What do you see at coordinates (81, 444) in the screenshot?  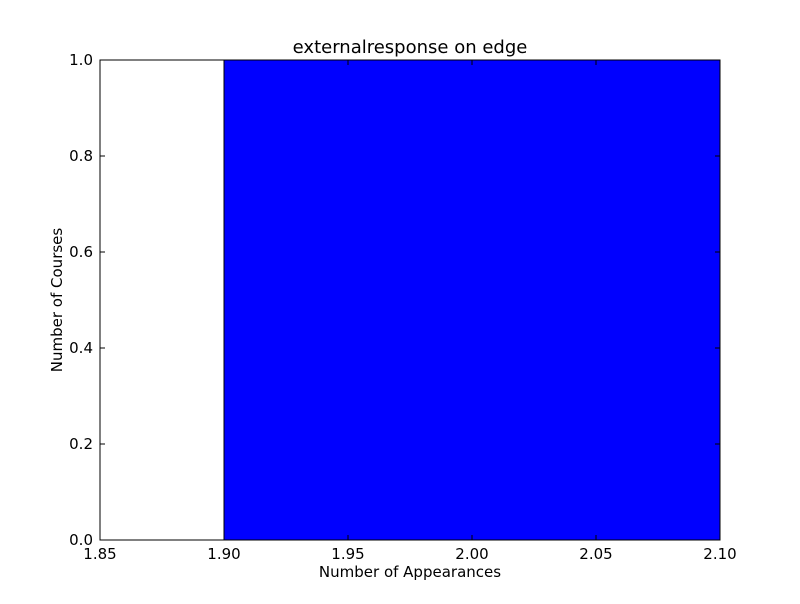 I see `y-tick-label-1: 0.2` at bounding box center [81, 444].